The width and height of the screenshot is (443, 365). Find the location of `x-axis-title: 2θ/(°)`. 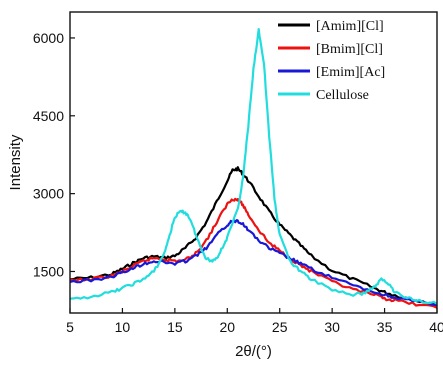

x-axis-title: 2θ/(°) is located at coordinates (253, 351).